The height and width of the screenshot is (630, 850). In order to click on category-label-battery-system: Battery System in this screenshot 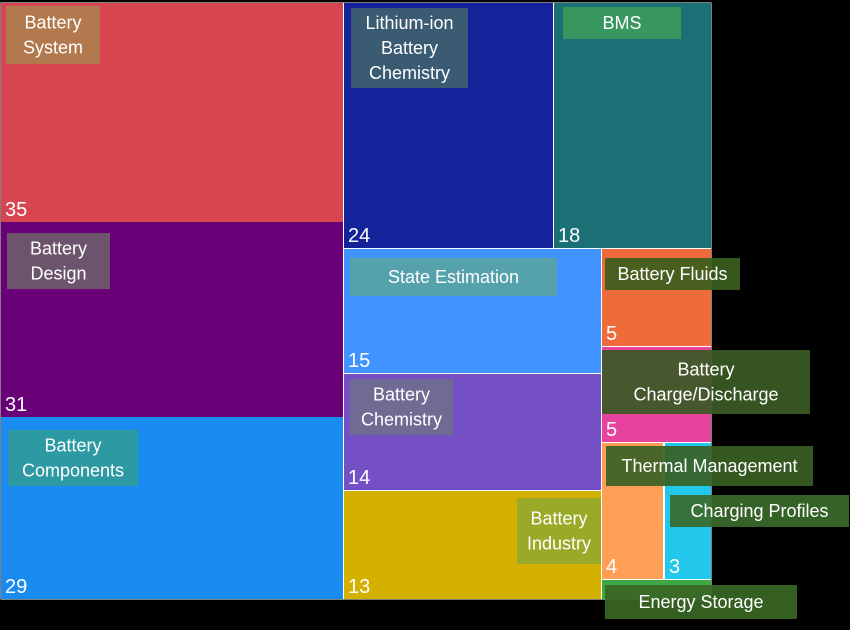, I will do `click(53, 35)`.